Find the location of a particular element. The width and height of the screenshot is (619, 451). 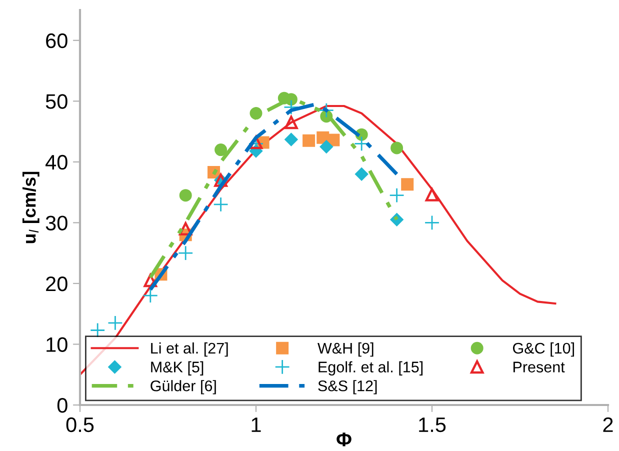

y-tick-label: 40 is located at coordinates (57, 162).